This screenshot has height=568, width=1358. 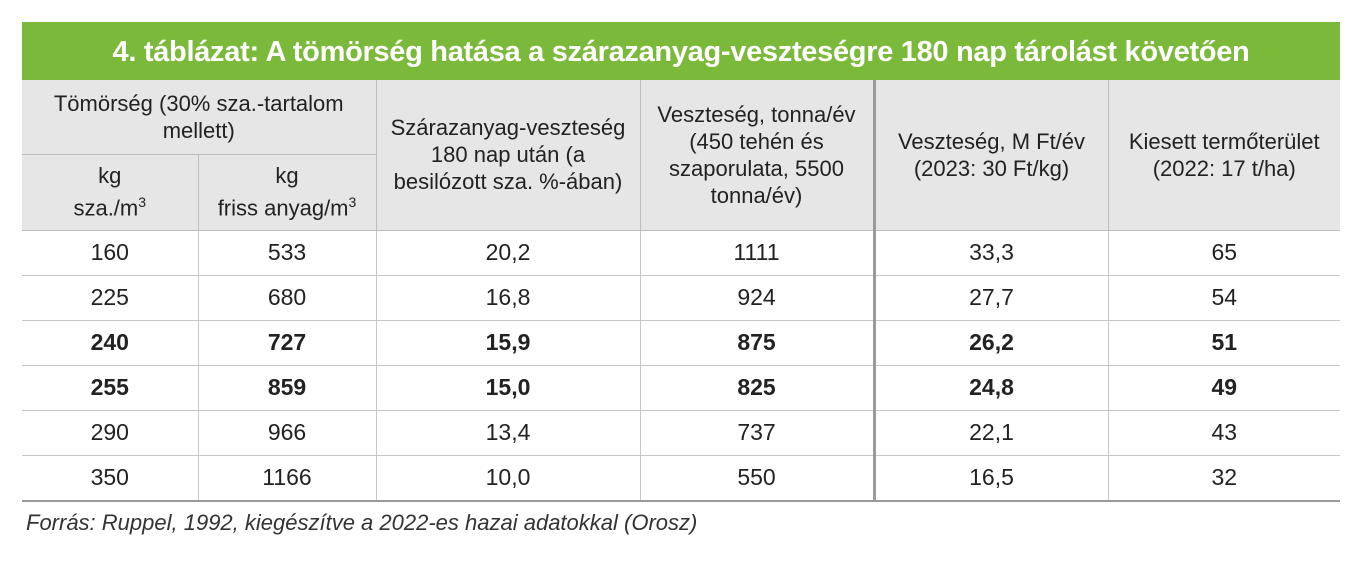 What do you see at coordinates (287, 192) in the screenshot?
I see `header-kg-fresh: kg friss anyag/m3` at bounding box center [287, 192].